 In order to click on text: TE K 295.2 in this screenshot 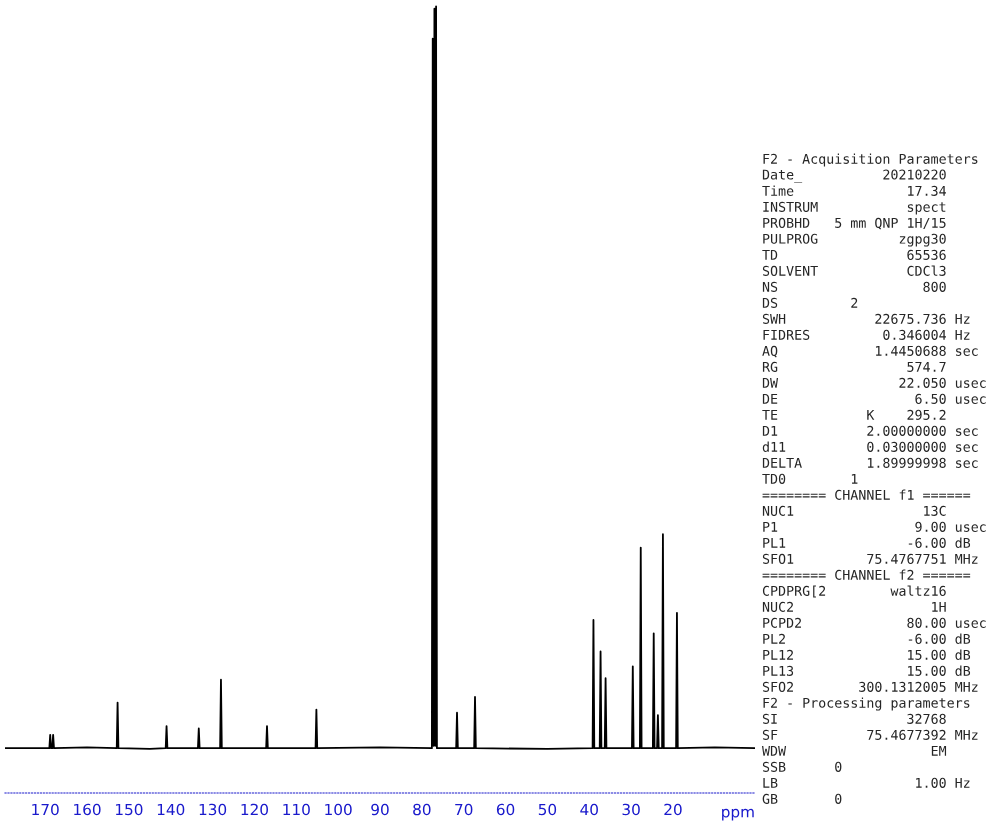, I will do `click(854, 414)`.